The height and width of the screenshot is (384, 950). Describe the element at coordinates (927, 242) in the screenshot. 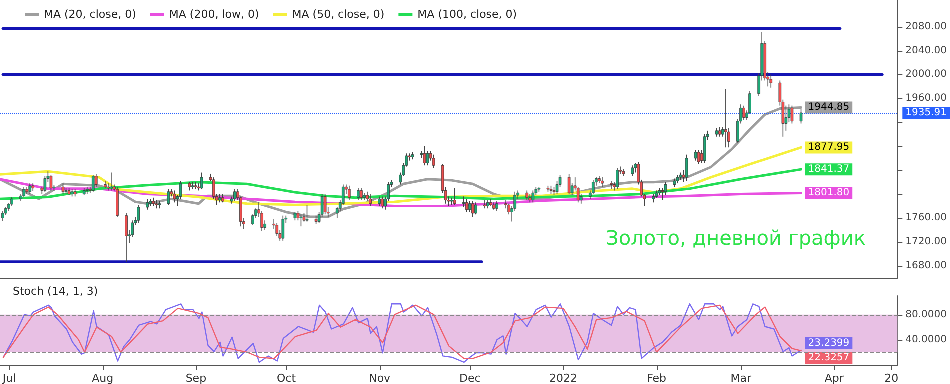

I see `y-tick-label: 1720.00` at that location.